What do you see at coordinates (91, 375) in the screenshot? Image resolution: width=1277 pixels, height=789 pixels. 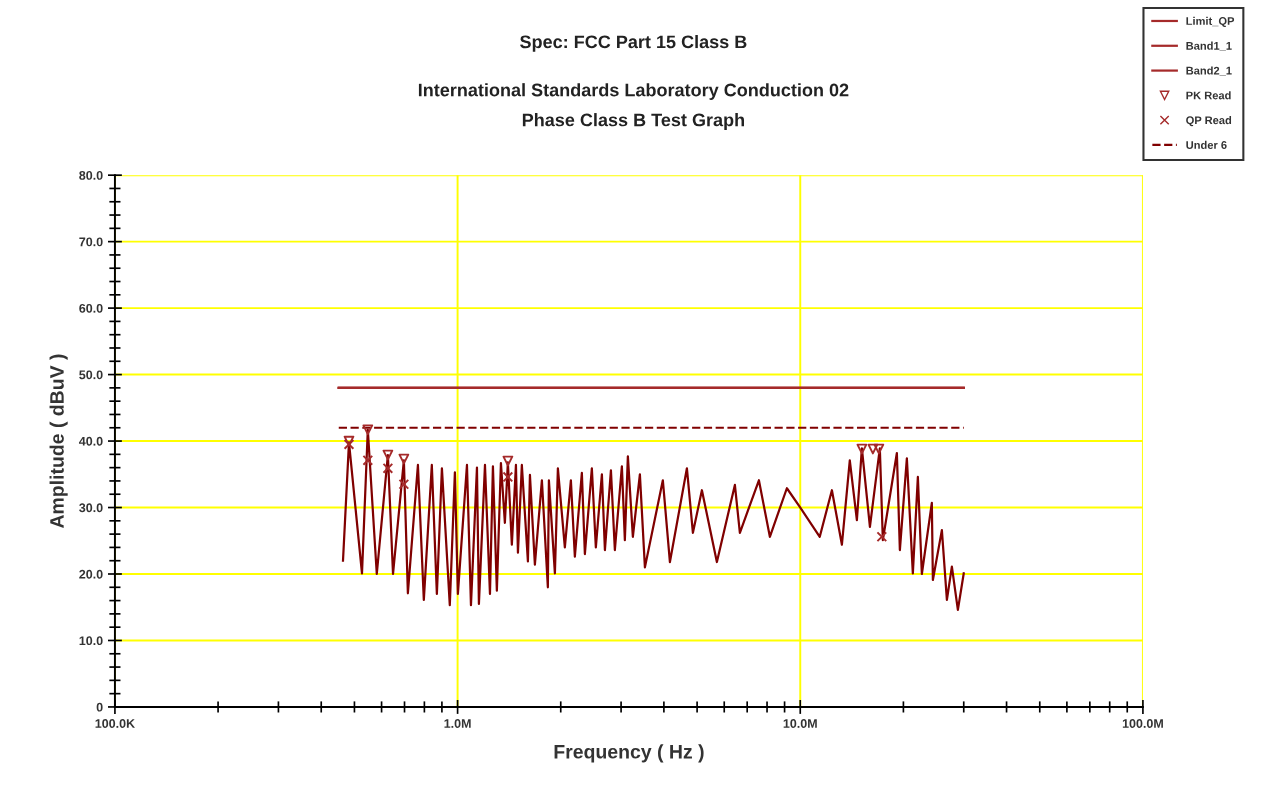 I see `y-tick-label: 50.0` at bounding box center [91, 375].